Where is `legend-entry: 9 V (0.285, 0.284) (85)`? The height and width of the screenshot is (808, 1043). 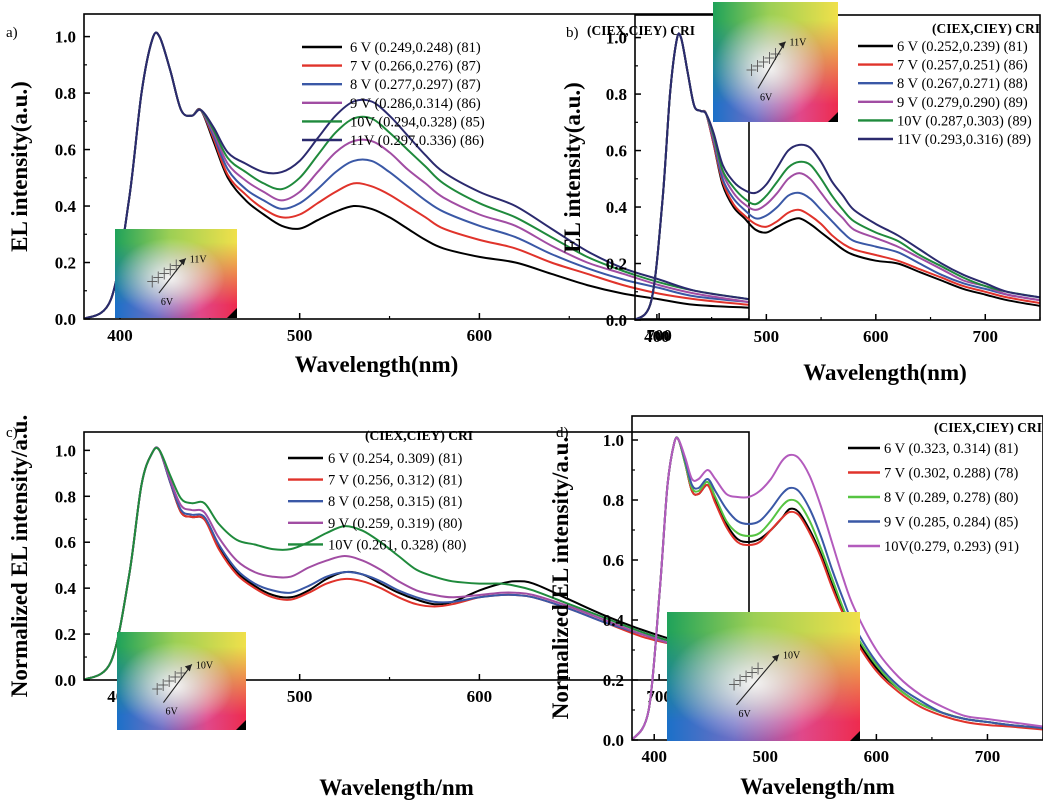 legend-entry: 9 V (0.285, 0.284) (85) is located at coordinates (951, 523).